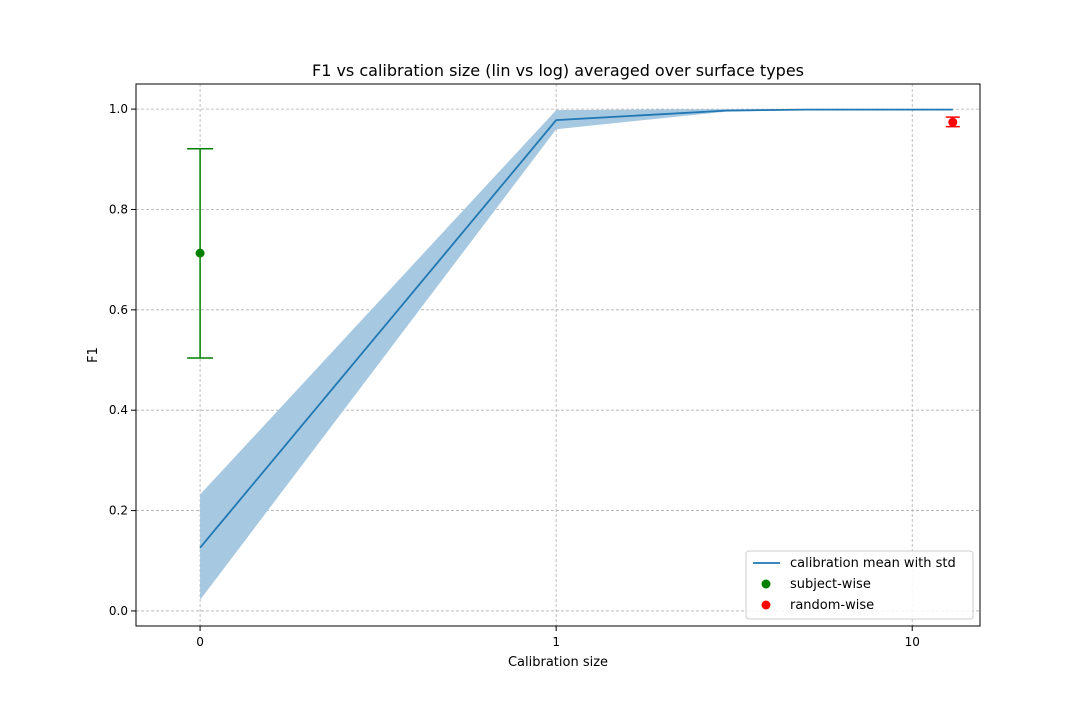 The height and width of the screenshot is (703, 1089). I want to click on y-tick-label: 1.0, so click(118, 109).